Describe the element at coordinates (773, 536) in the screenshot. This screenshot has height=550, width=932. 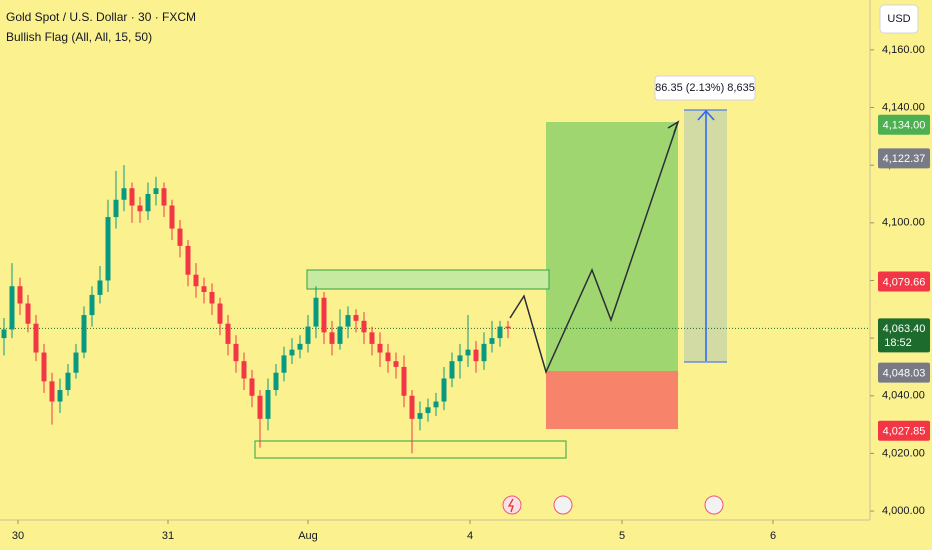
I see `x-tick-label: 6` at that location.